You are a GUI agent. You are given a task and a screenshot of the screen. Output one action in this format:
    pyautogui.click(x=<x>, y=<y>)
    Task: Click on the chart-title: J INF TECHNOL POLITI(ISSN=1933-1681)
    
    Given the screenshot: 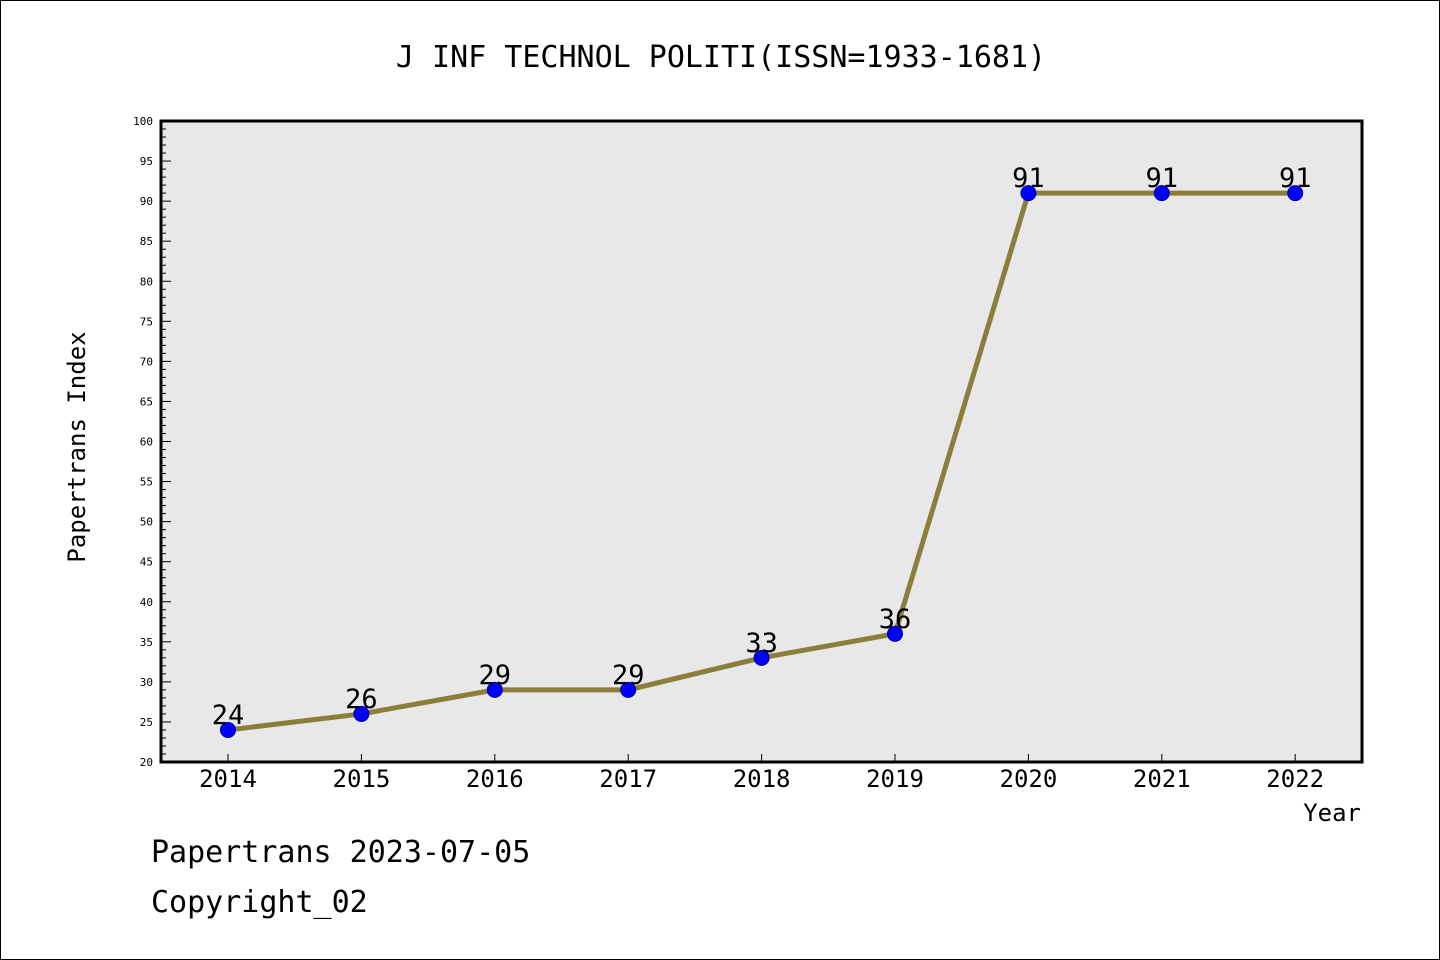 What is the action you would take?
    pyautogui.click(x=721, y=57)
    